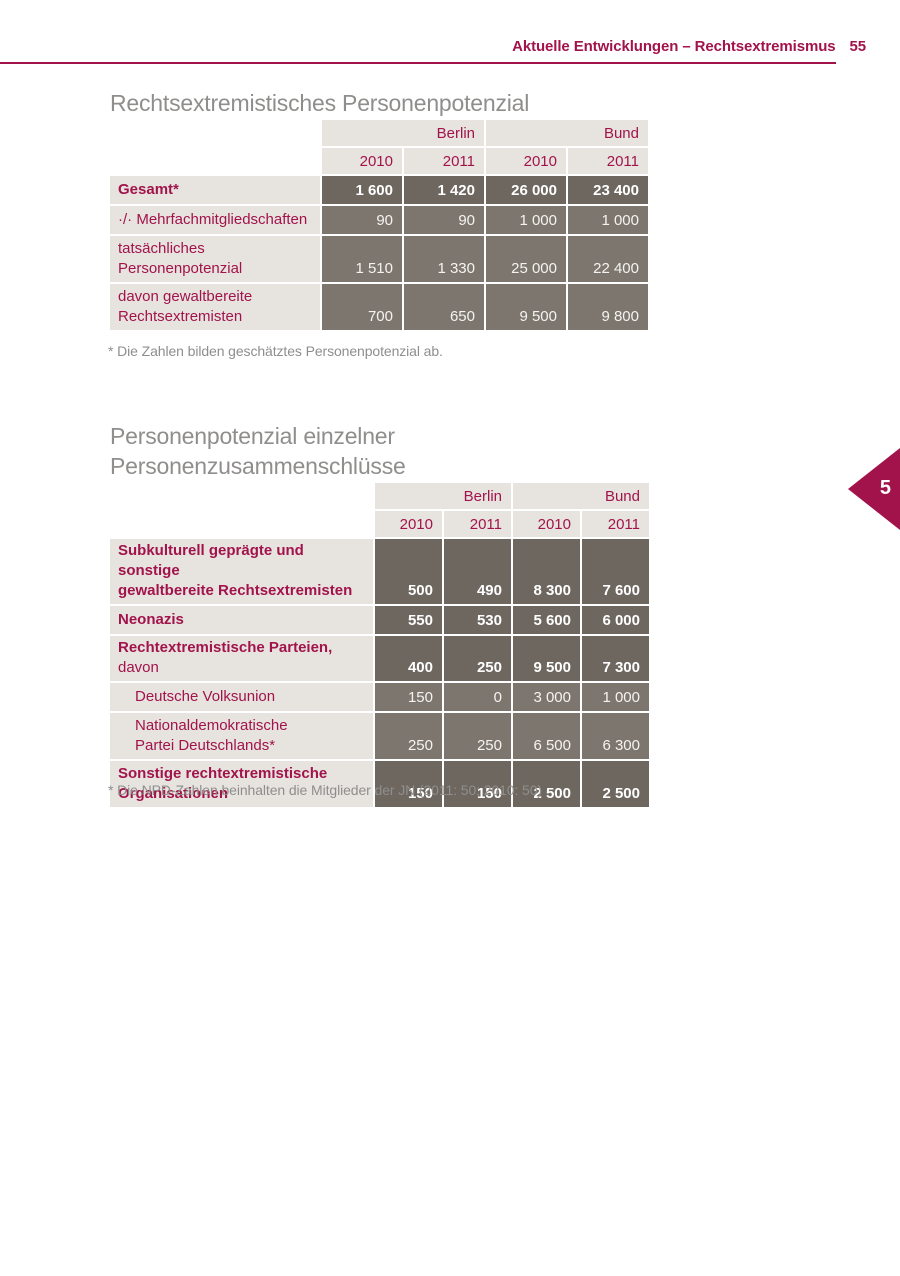 The height and width of the screenshot is (1276, 900). What do you see at coordinates (408, 658) in the screenshot?
I see `cell-value: 400` at bounding box center [408, 658].